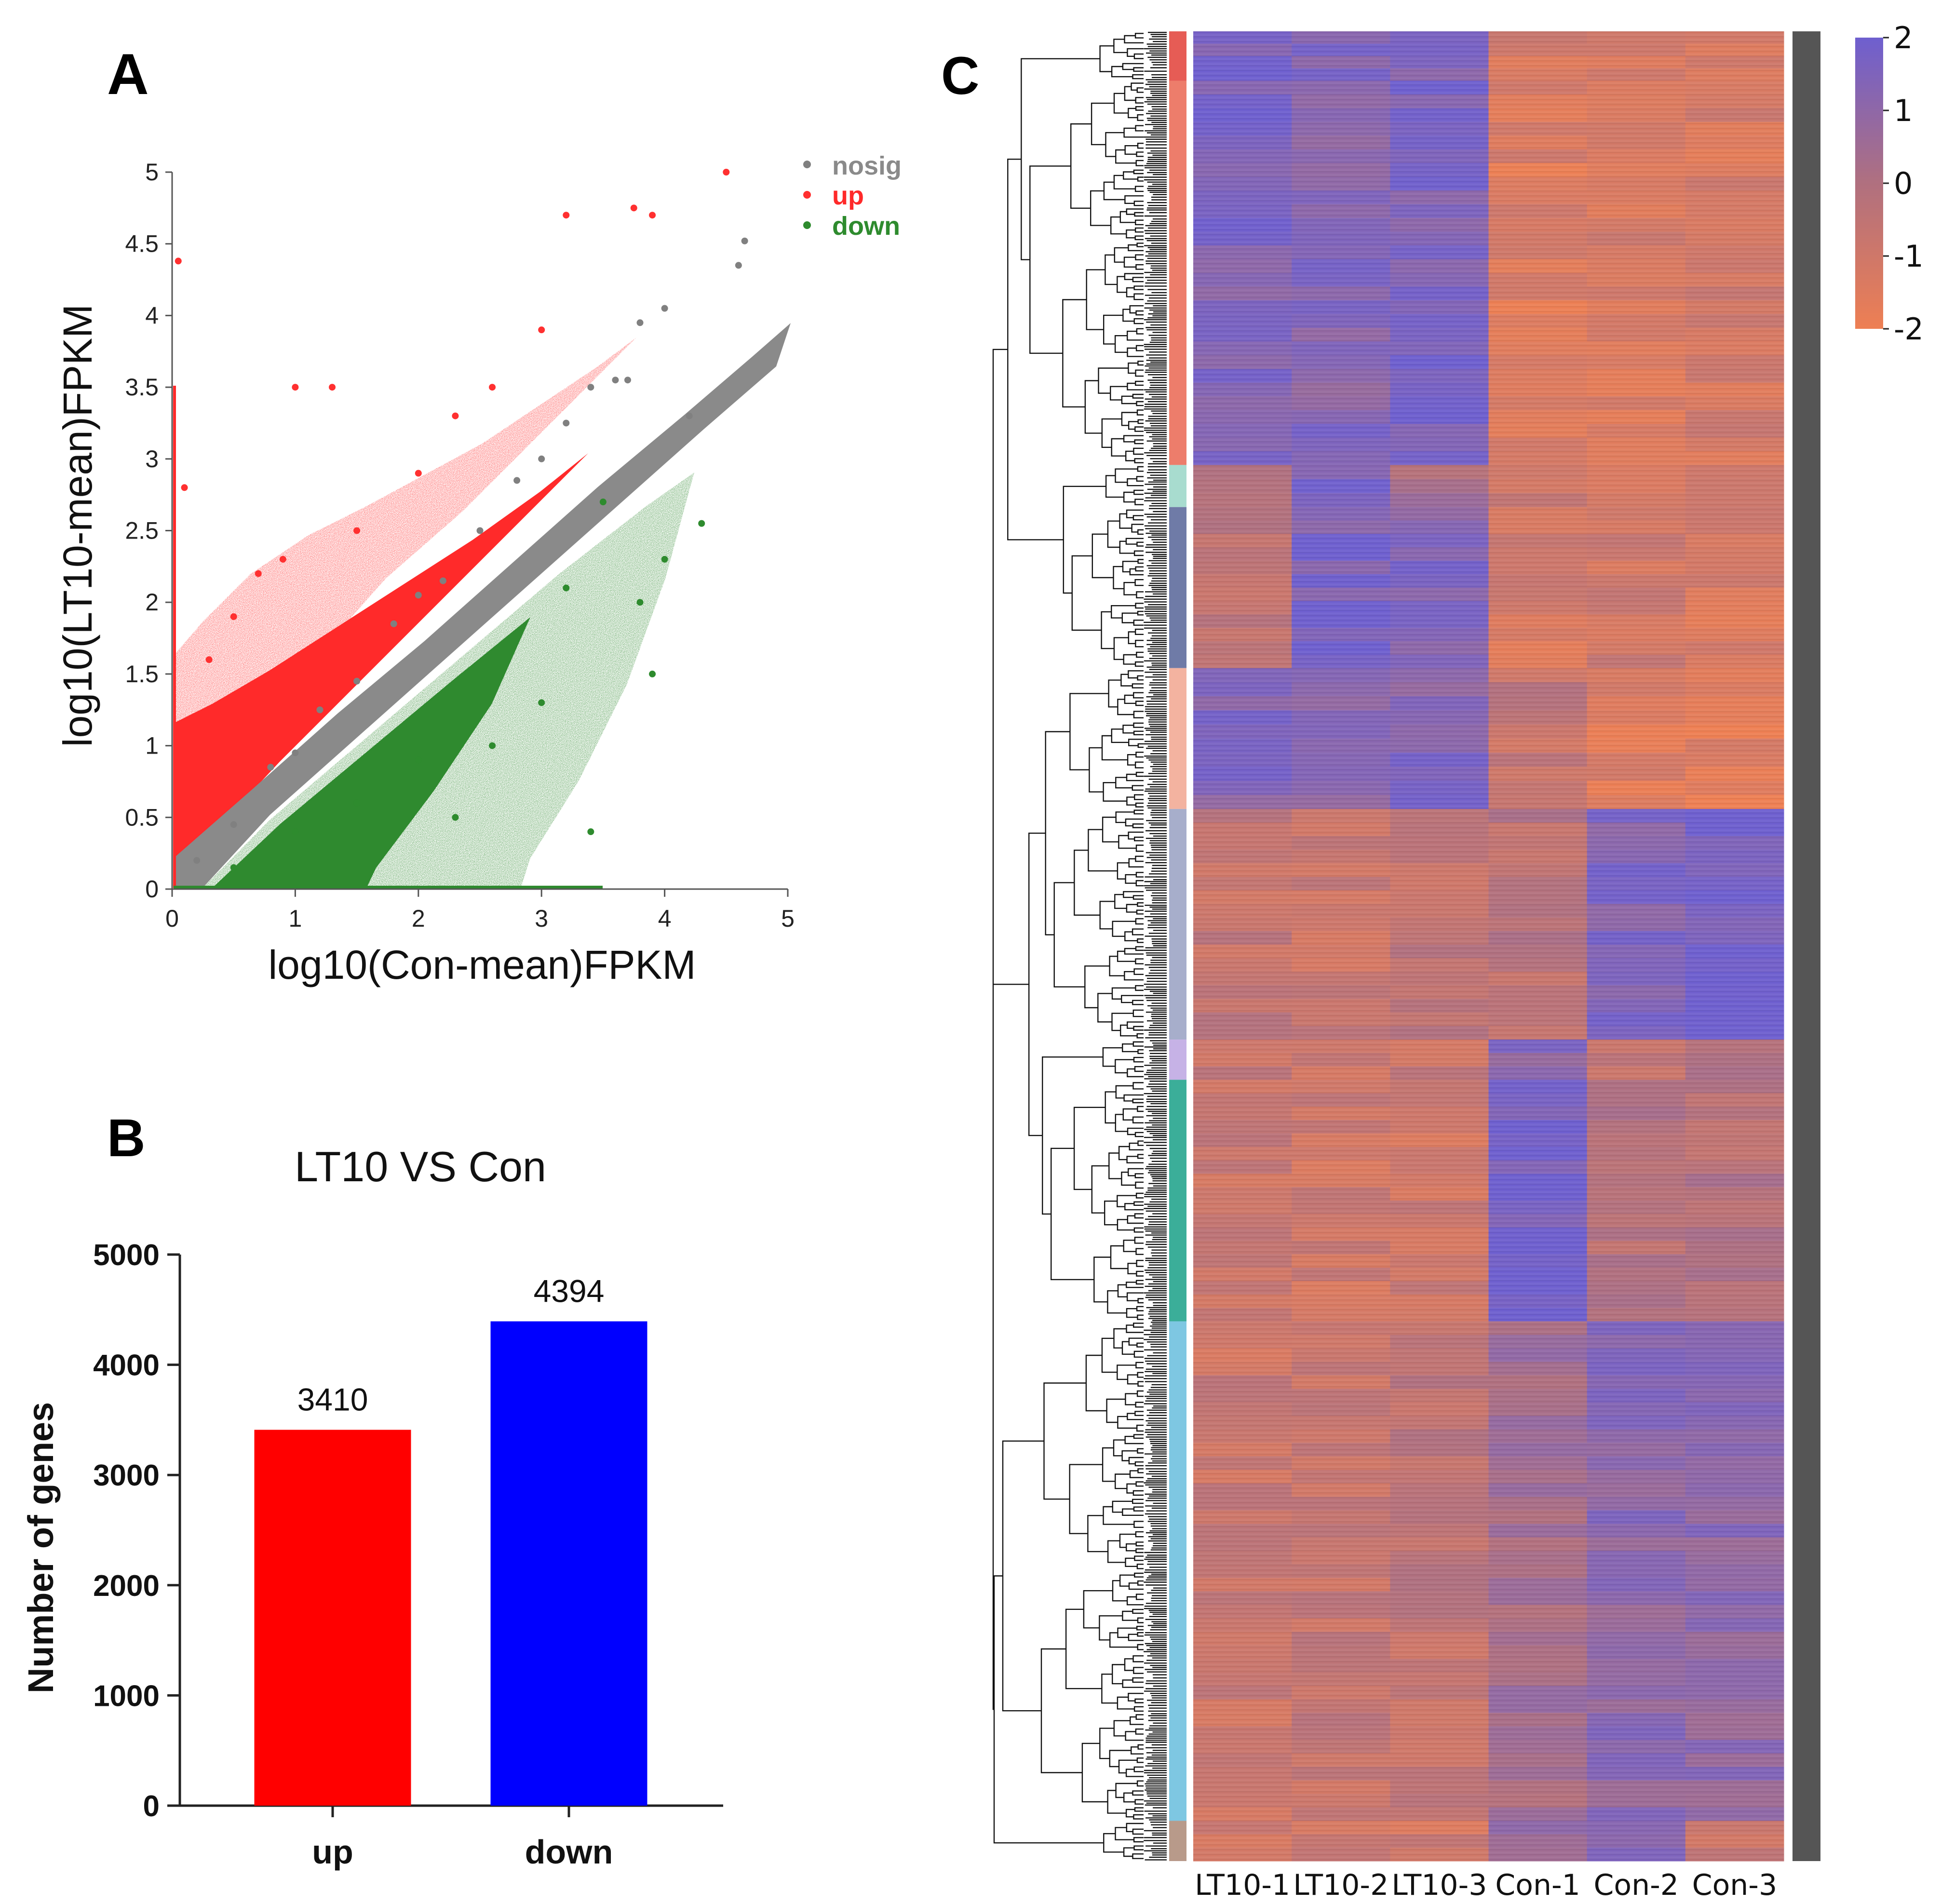 Image resolution: width=1941 pixels, height=1904 pixels. Describe the element at coordinates (152, 172) in the screenshot. I see `y-tick-label: 5` at that location.